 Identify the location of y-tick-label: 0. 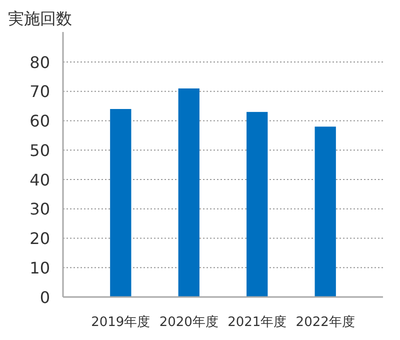
(45, 297).